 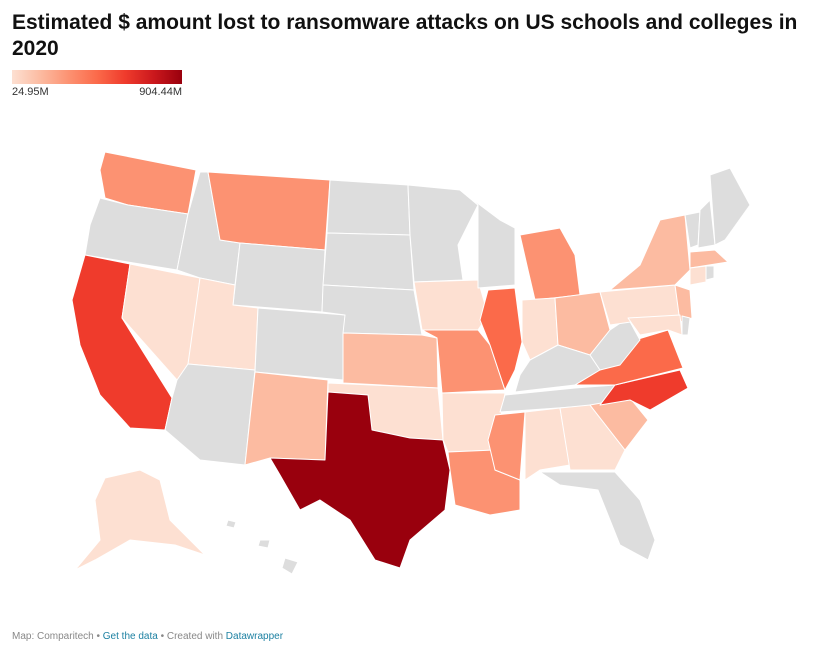 What do you see at coordinates (683, 303) in the screenshot?
I see `state-new-jersey` at bounding box center [683, 303].